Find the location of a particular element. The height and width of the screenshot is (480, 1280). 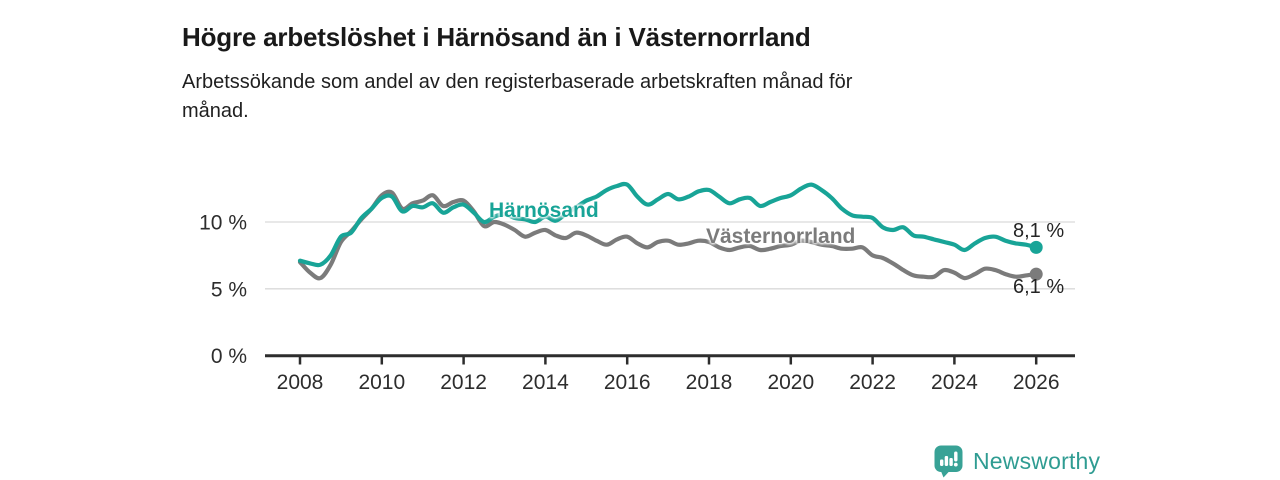

series-line-harnosand is located at coordinates (668, 224).